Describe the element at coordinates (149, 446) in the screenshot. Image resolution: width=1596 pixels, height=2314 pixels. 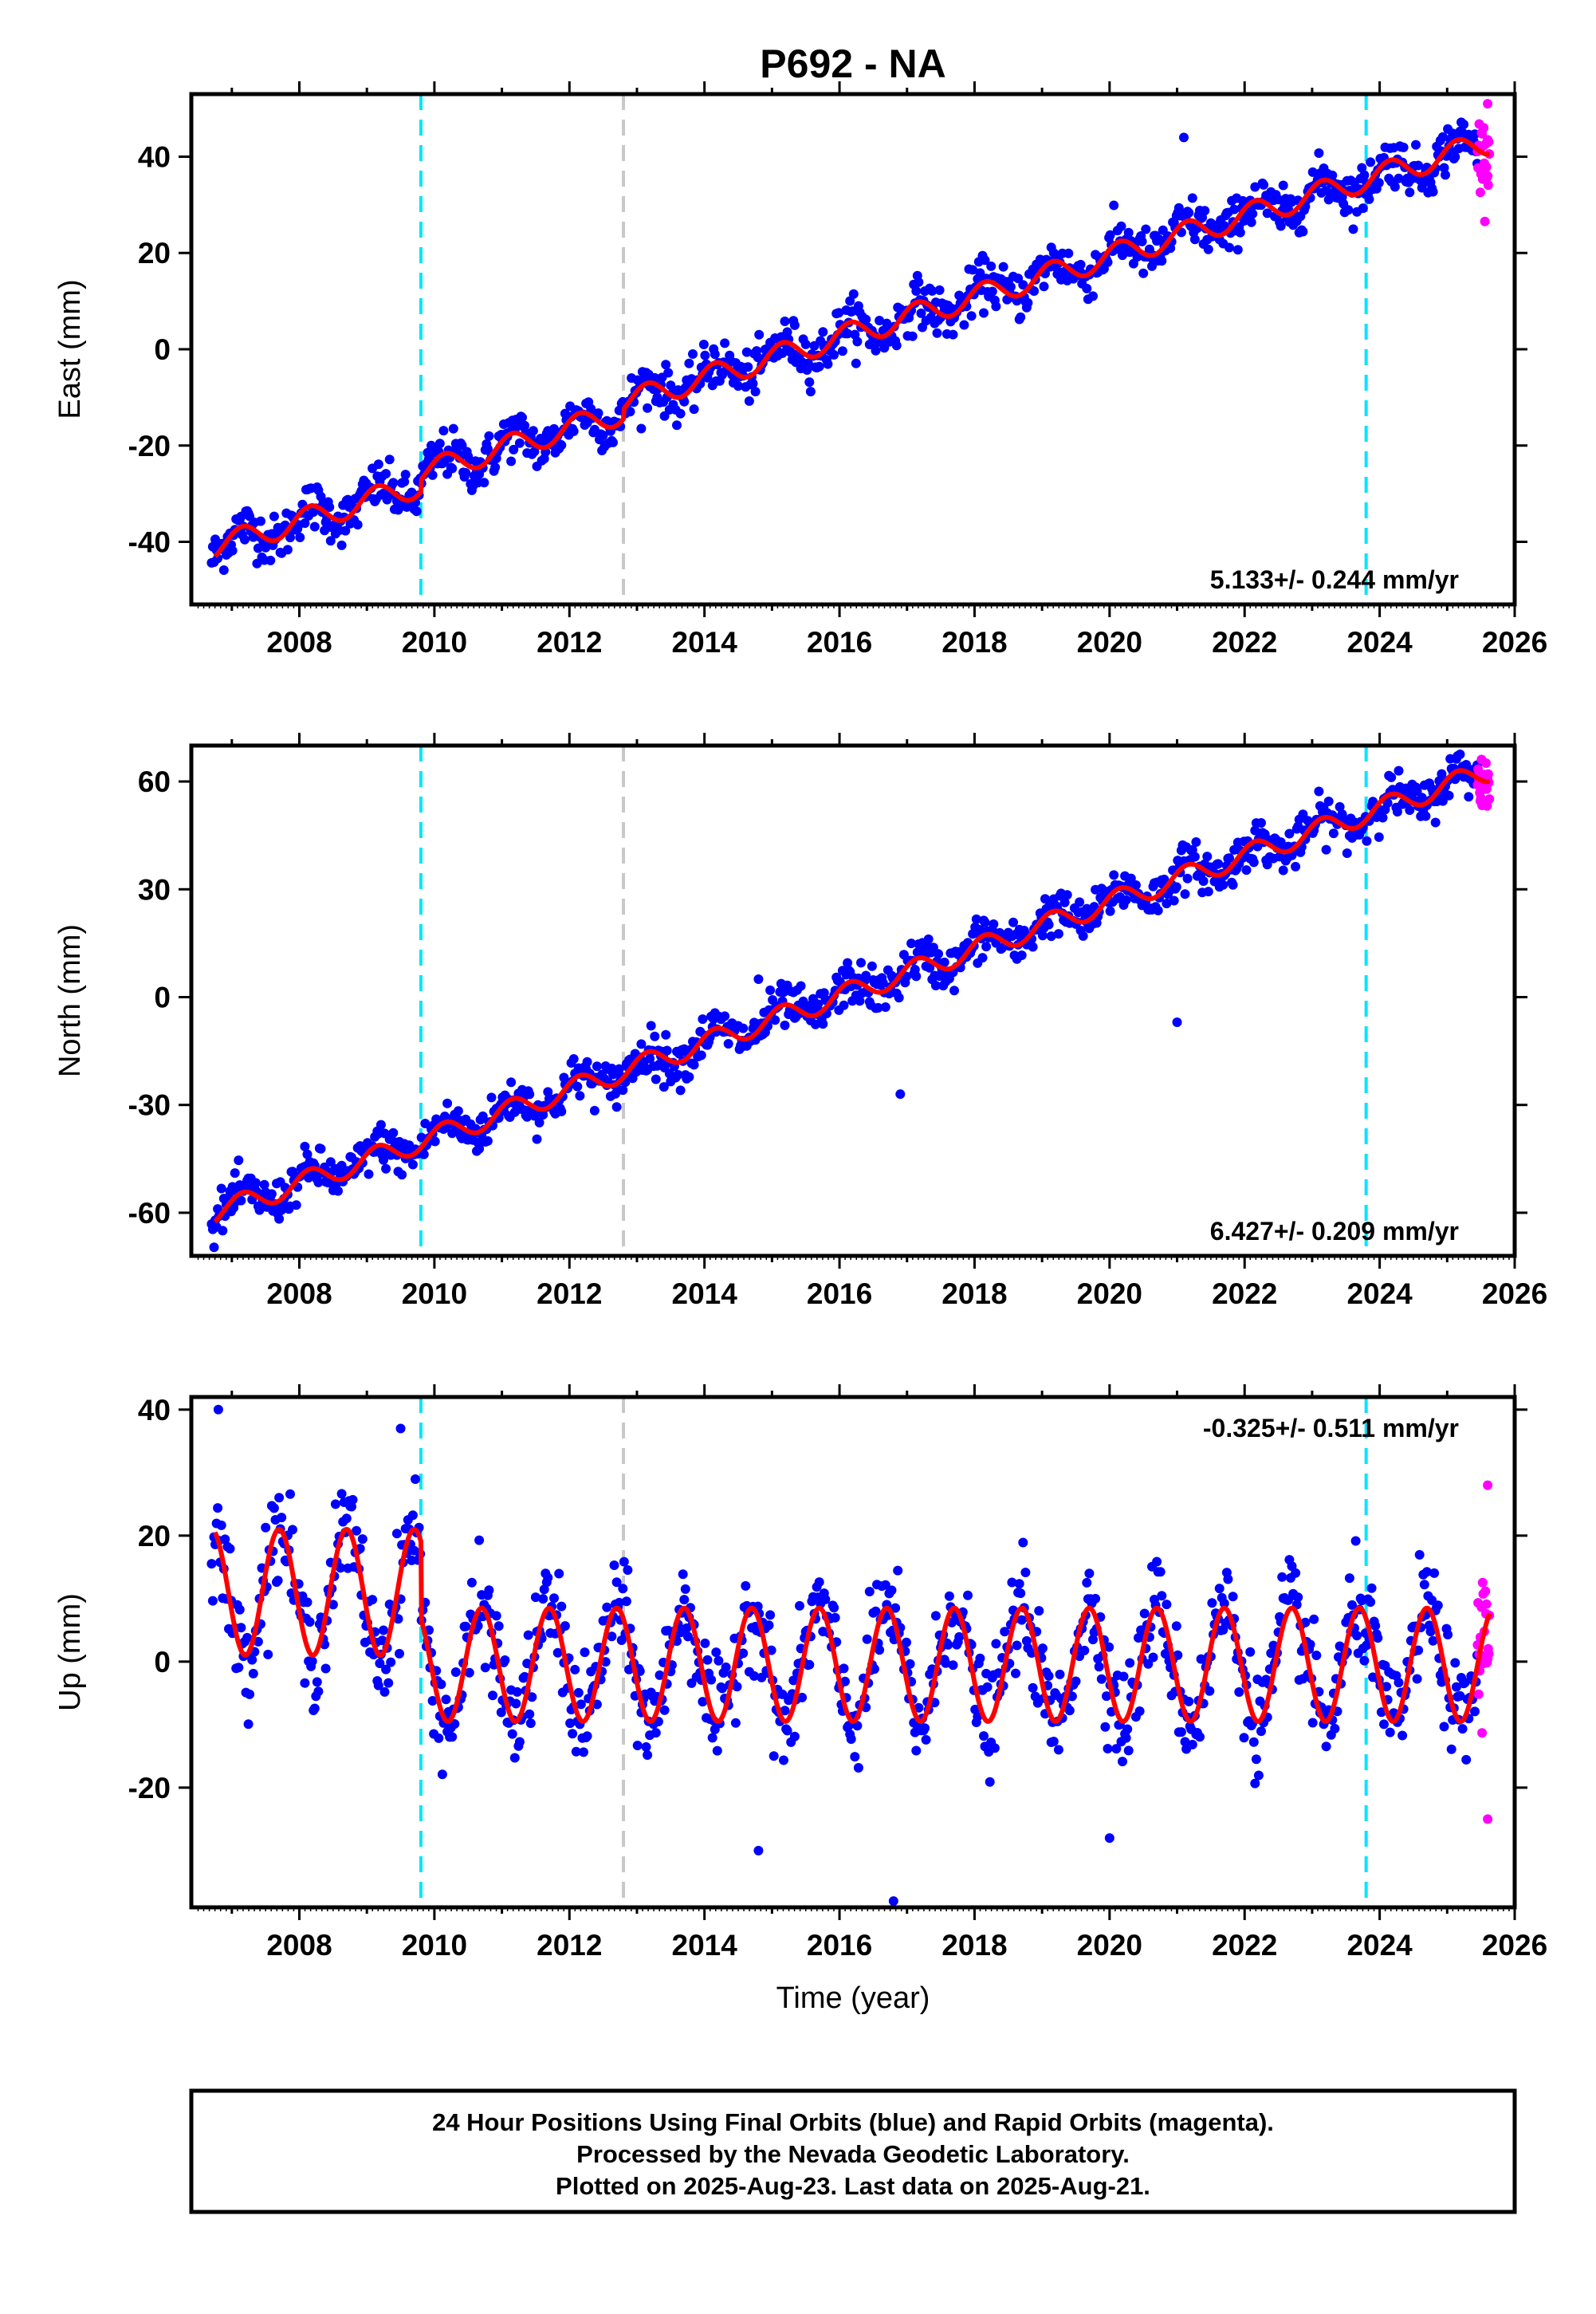
I see `y-tick-label: -20` at that location.